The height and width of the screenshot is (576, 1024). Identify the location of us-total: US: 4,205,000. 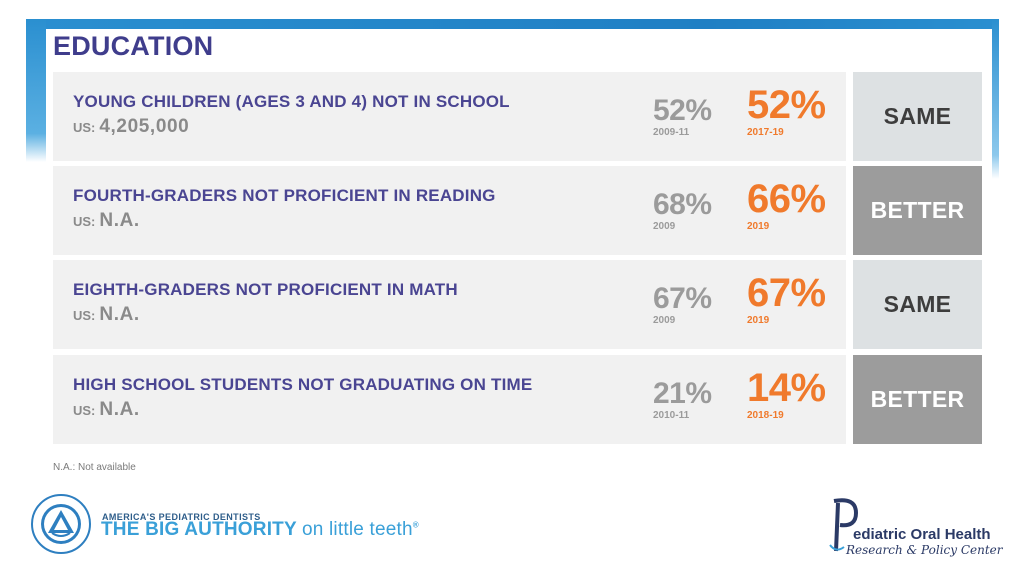
(131, 127).